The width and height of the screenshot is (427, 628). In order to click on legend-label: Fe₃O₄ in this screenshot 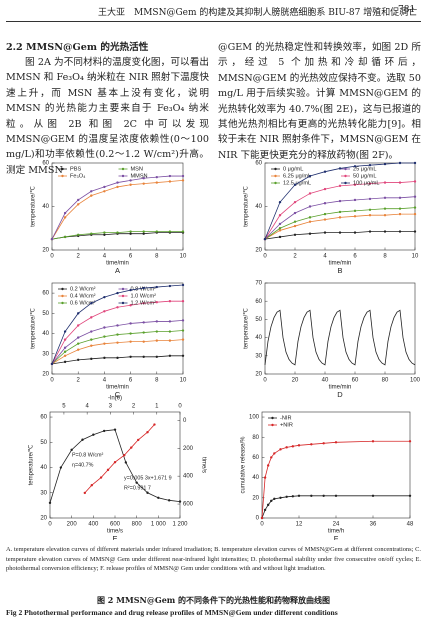, I will do `click(78, 176)`.